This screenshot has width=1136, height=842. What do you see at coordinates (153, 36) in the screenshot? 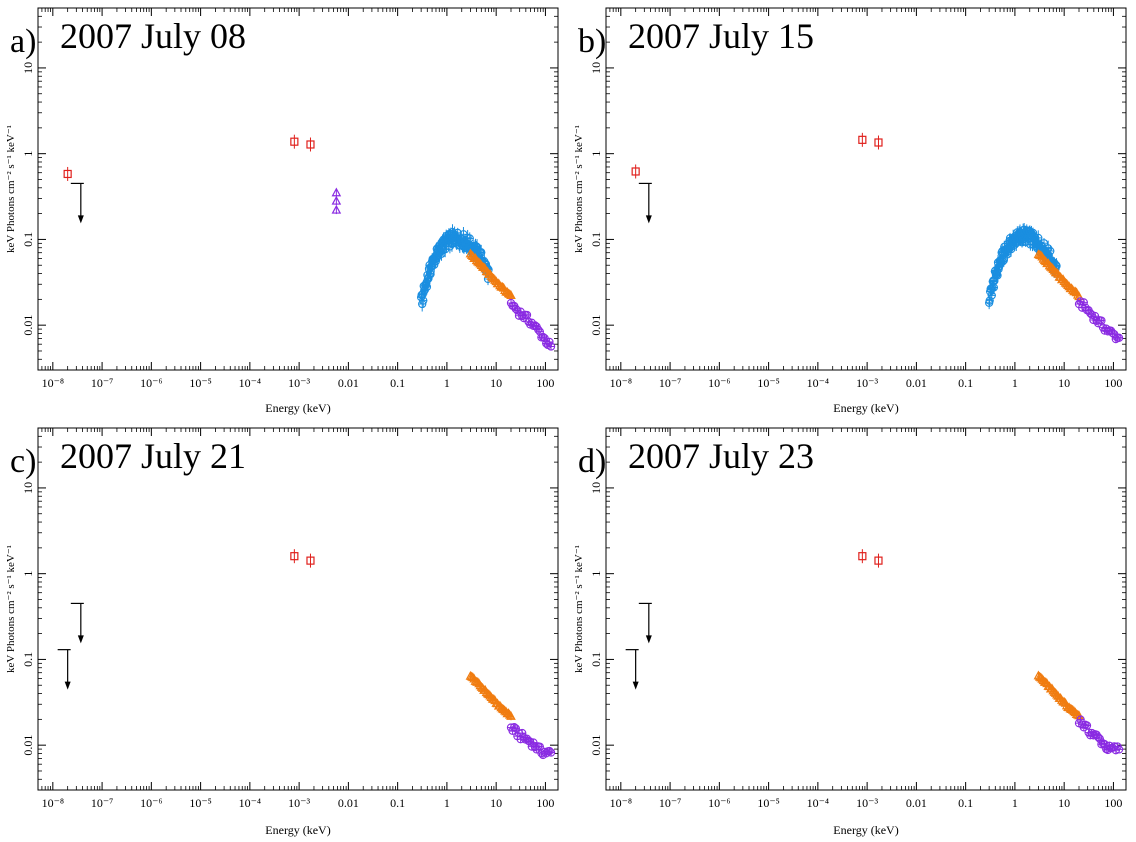
I see `panel-title: 2007 July 08` at bounding box center [153, 36].